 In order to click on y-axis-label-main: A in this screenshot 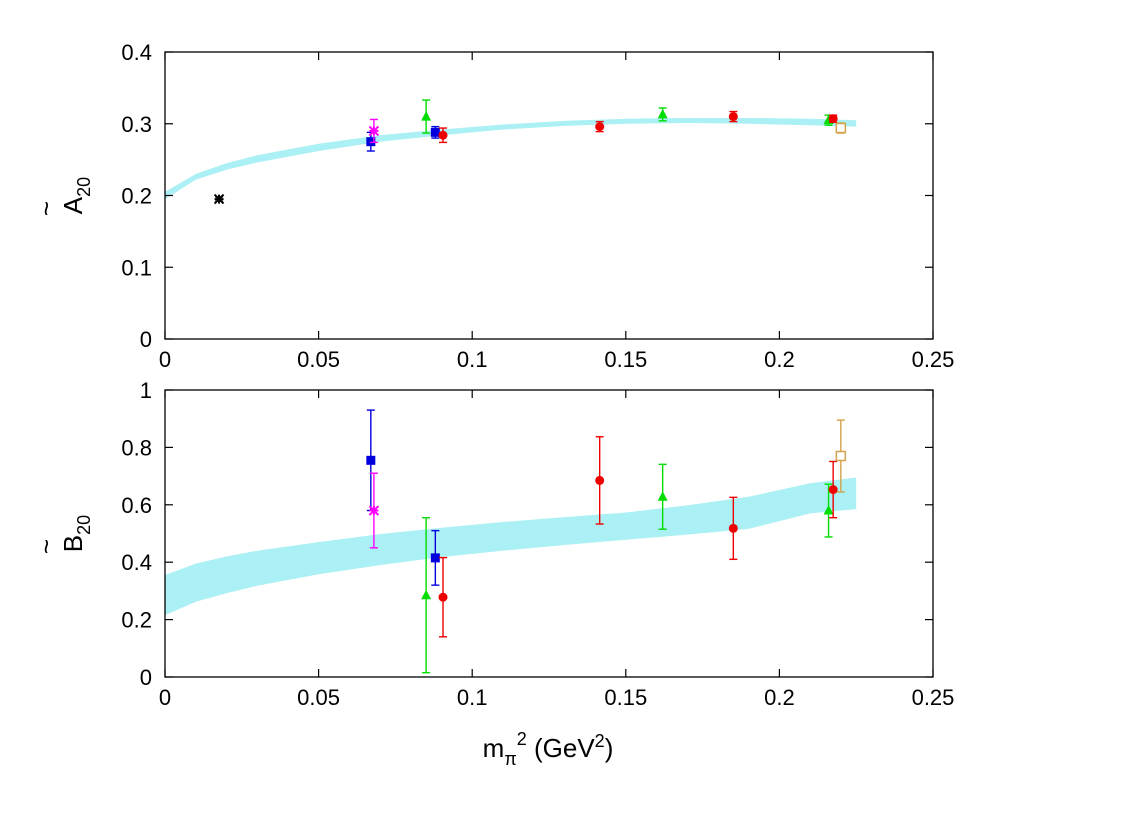, I will do `click(73, 205)`.